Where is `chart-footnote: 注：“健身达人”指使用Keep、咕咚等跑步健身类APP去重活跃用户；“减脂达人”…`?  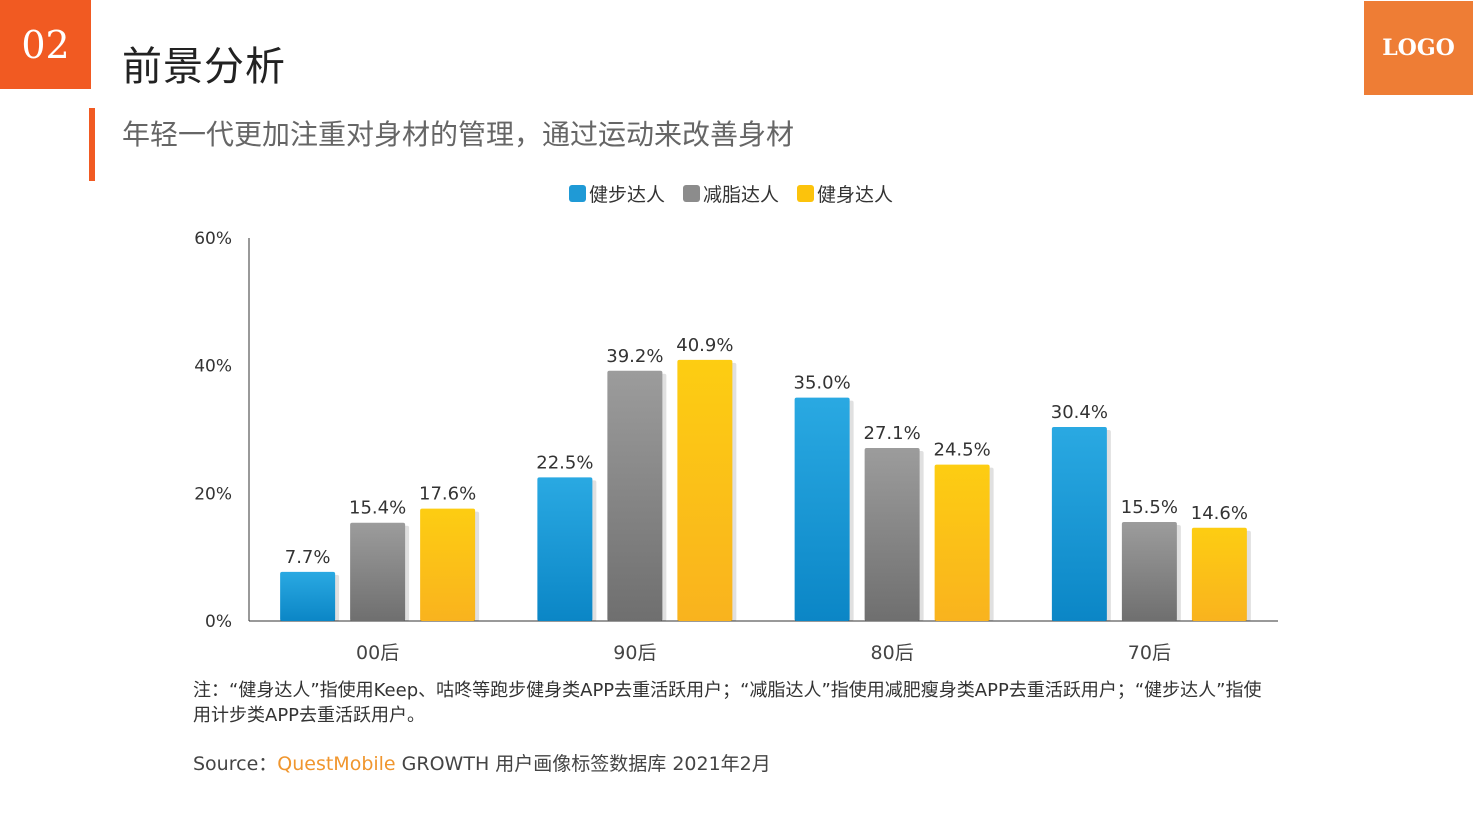 chart-footnote: 注：“健身达人”指使用Keep、咕咚等跑步健身类APP去重活跃用户；“减脂达人”… is located at coordinates (727, 703).